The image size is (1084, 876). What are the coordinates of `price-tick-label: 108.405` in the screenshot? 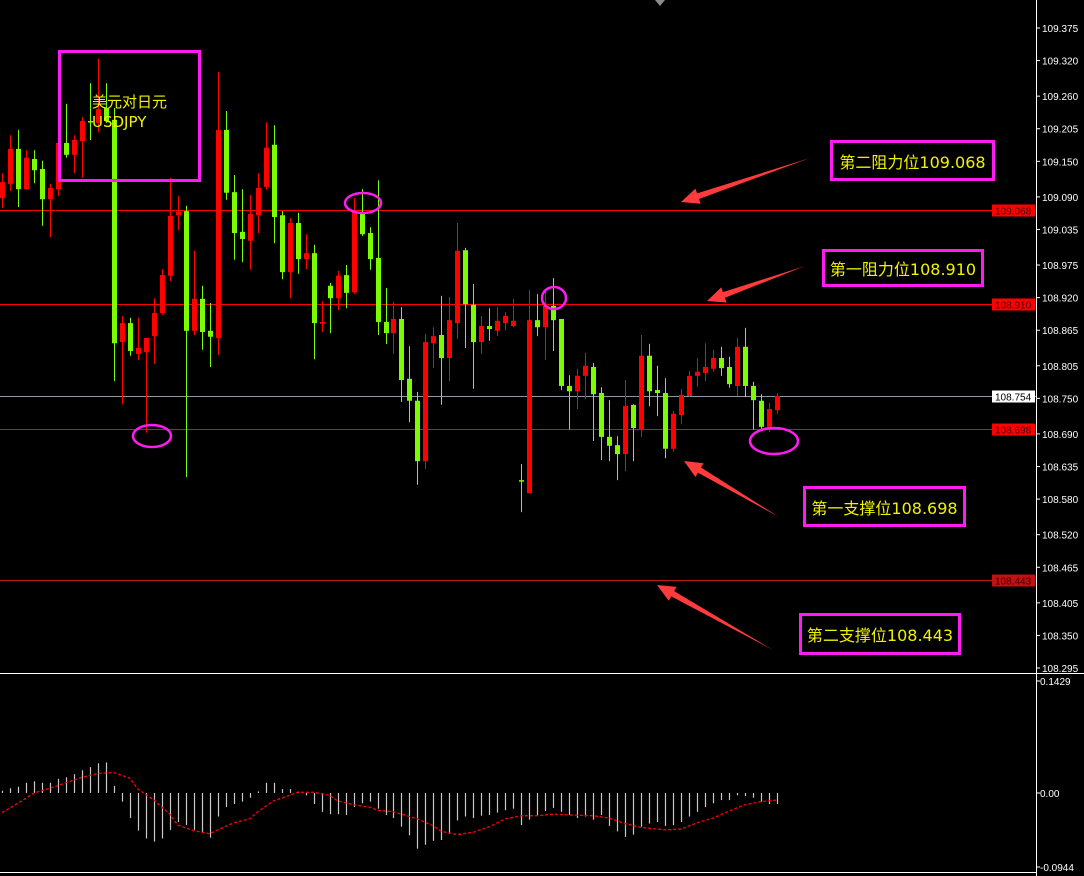 It's located at (1060, 604).